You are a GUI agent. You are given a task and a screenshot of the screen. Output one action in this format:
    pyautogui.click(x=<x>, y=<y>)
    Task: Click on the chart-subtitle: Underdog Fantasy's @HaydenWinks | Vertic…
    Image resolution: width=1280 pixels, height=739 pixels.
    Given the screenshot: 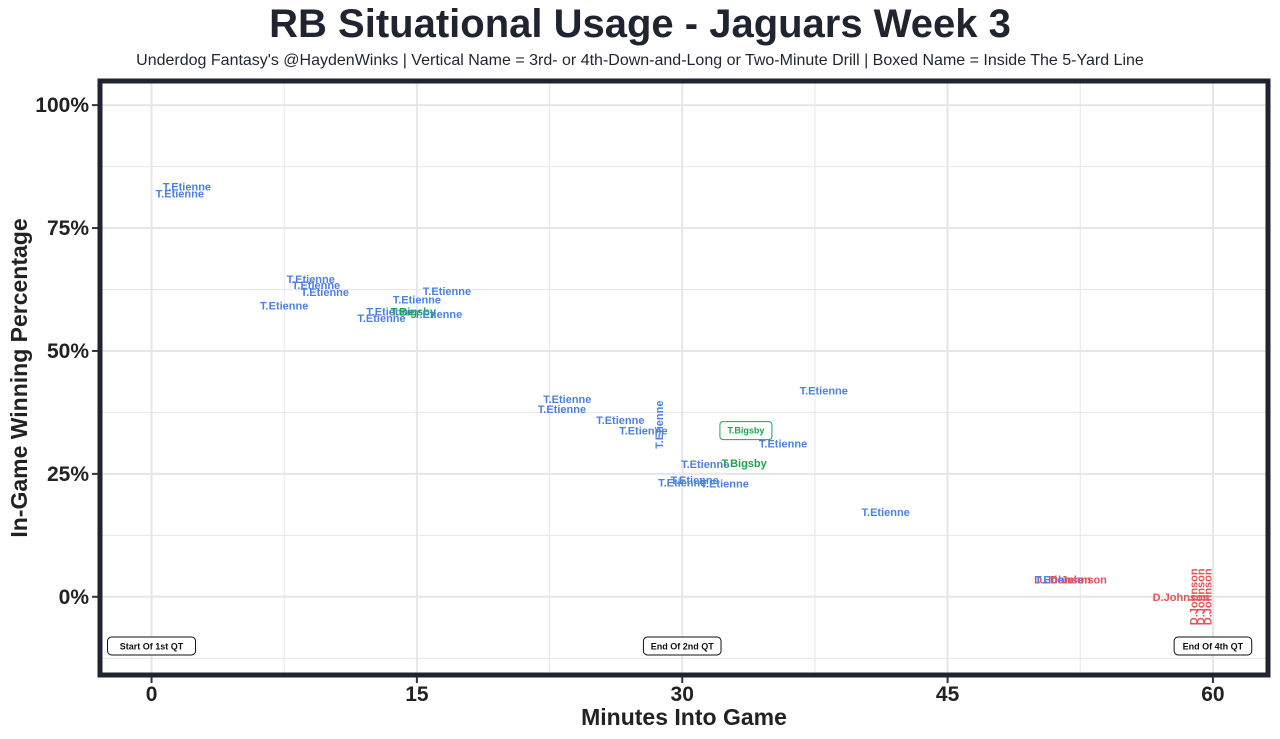 What is the action you would take?
    pyautogui.click(x=640, y=60)
    